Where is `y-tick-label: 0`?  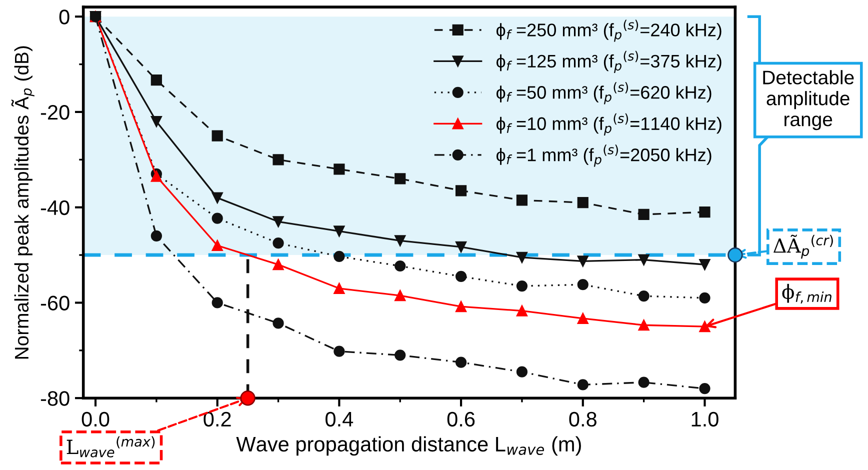 y-tick-label: 0 is located at coordinates (64, 17).